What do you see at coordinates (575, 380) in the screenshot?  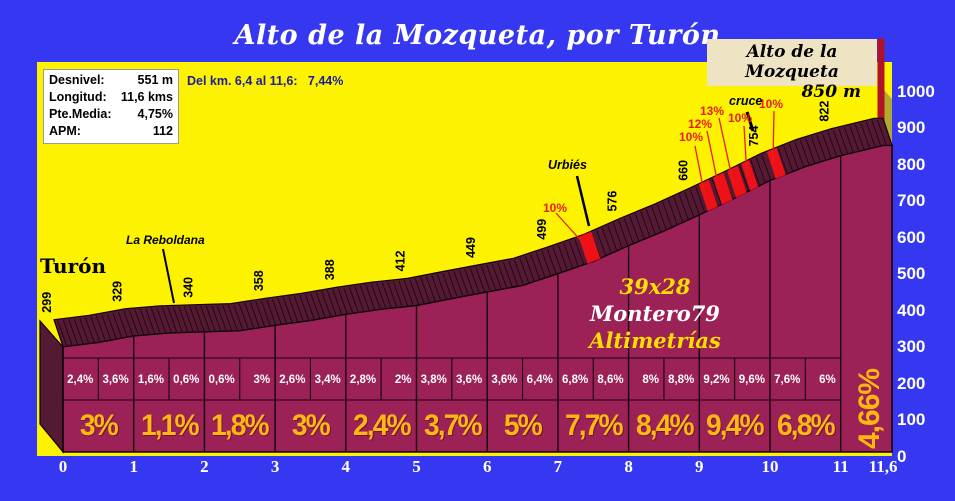 I see `halfkm-gradient-cell: 6,8%` at bounding box center [575, 380].